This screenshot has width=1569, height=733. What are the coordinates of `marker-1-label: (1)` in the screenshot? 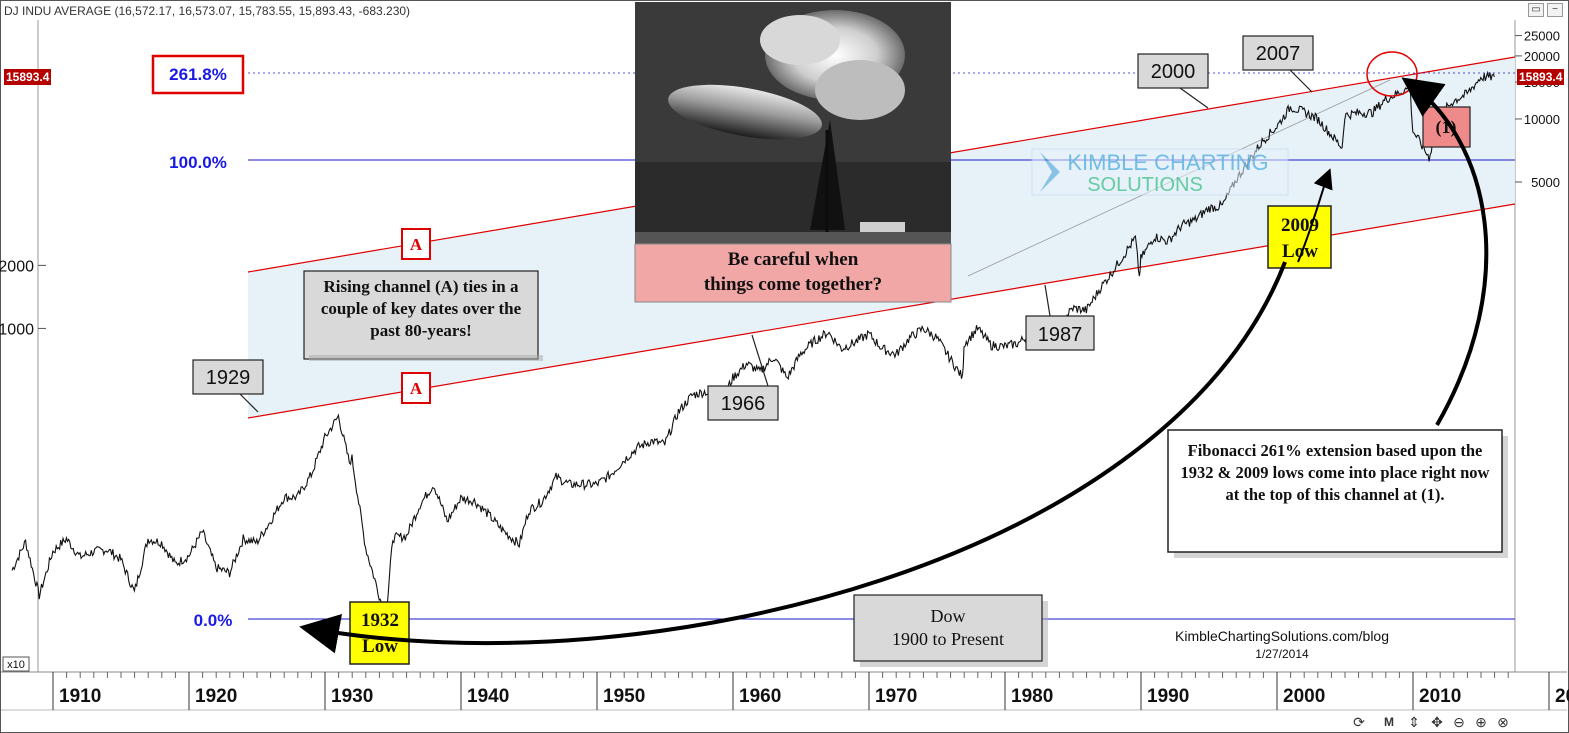 It's located at (1446, 127).